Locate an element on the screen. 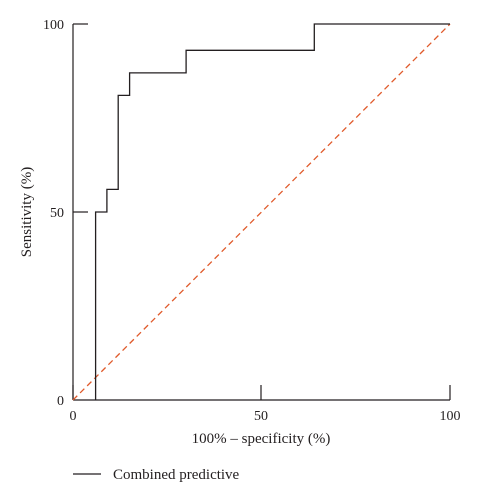 Image resolution: width=479 pixels, height=500 pixels. y-axis-label: Sensitivity (%) is located at coordinates (27, 212).